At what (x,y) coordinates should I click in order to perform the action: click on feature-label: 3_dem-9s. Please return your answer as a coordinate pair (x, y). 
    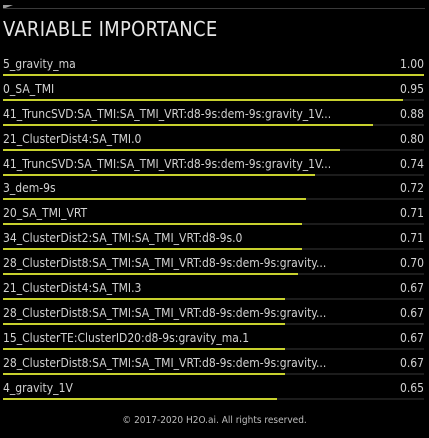
    Looking at the image, I should click on (29, 188).